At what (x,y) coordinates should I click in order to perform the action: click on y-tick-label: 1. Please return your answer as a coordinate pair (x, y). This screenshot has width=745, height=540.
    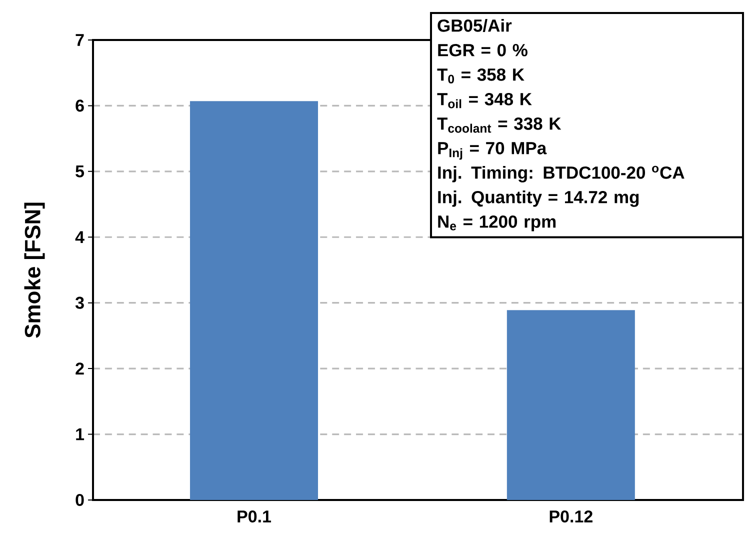
    Looking at the image, I should click on (80, 434).